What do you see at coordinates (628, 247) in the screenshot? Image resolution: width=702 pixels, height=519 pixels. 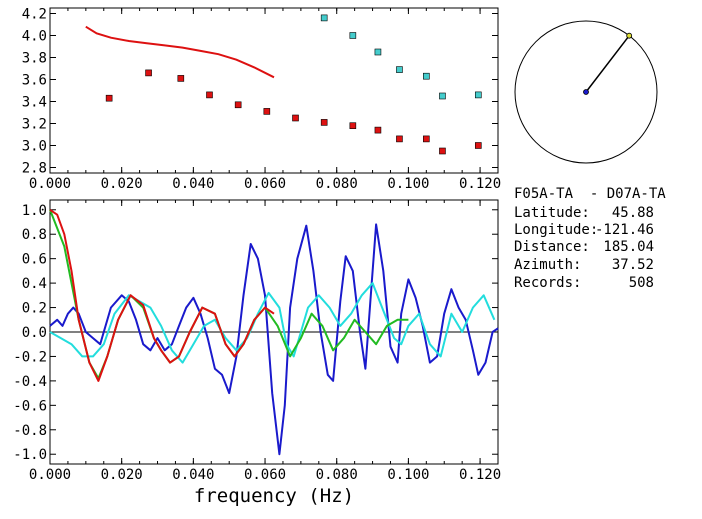 I see `distance-value: 185.04` at bounding box center [628, 247].